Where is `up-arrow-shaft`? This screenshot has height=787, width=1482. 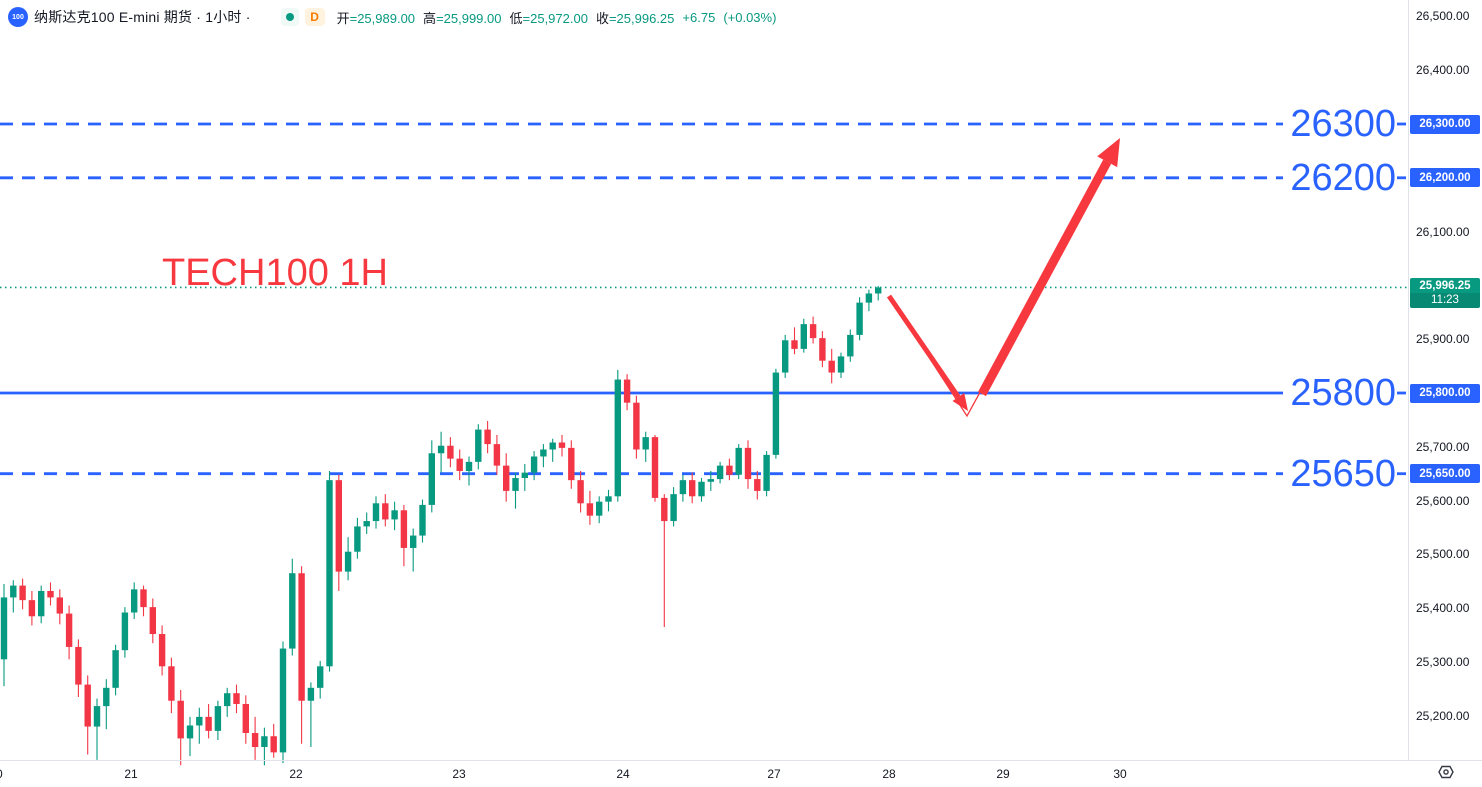
up-arrow-shaft is located at coordinates (1045, 278).